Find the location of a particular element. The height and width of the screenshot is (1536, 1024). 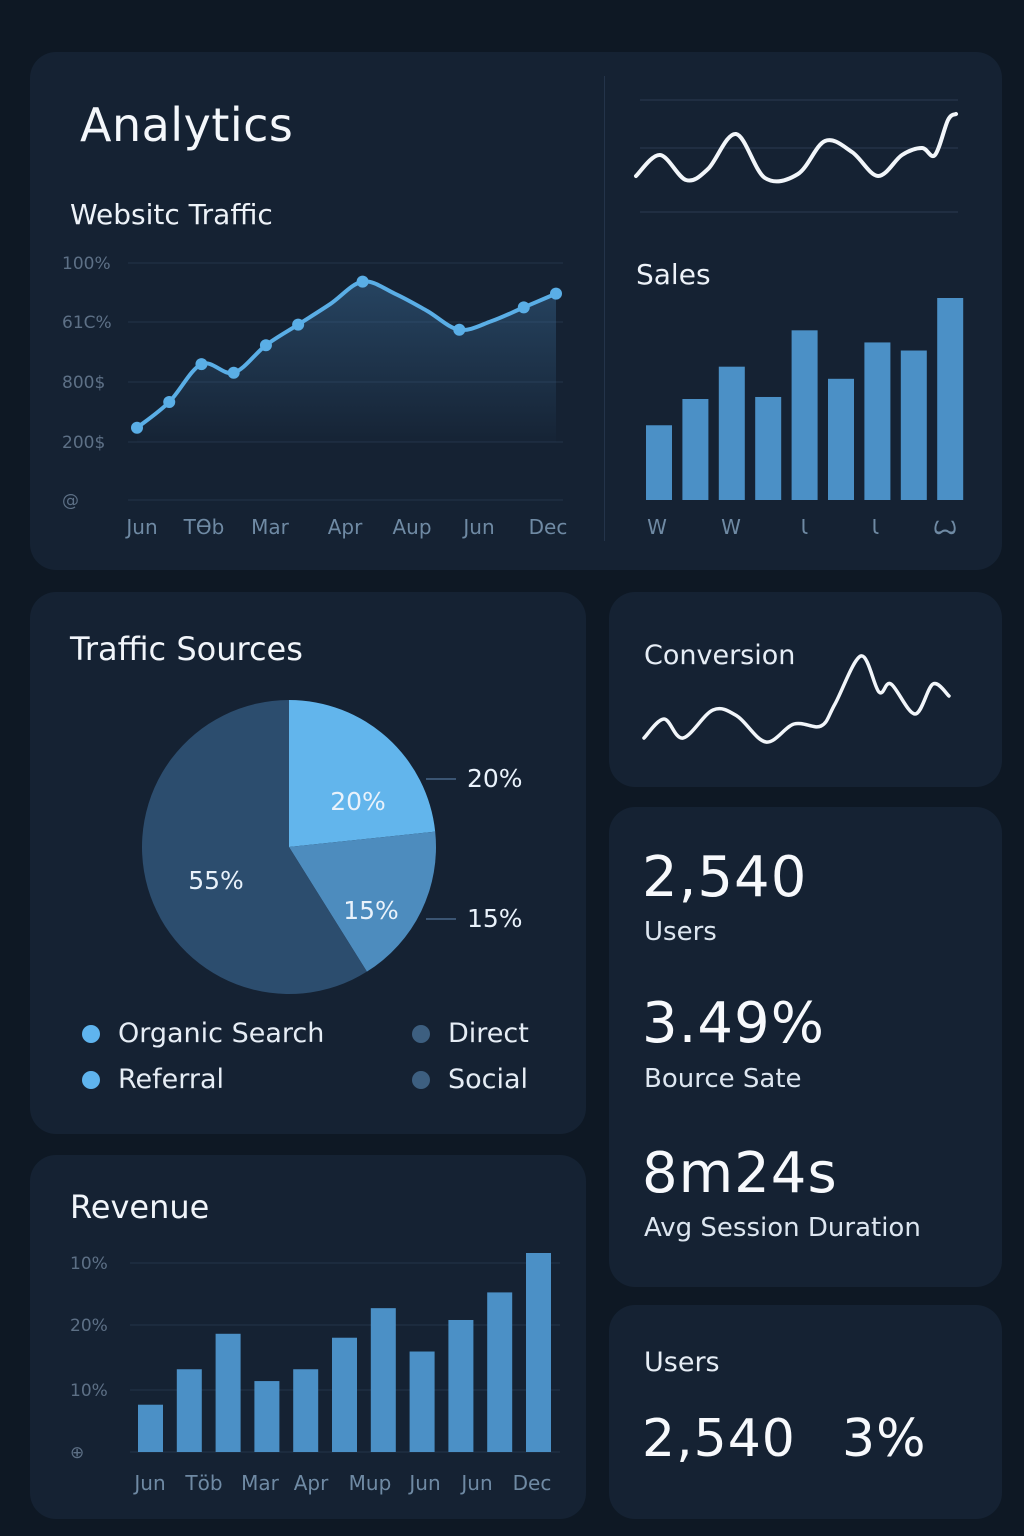

conversion-title: Conversion is located at coordinates (720, 655).